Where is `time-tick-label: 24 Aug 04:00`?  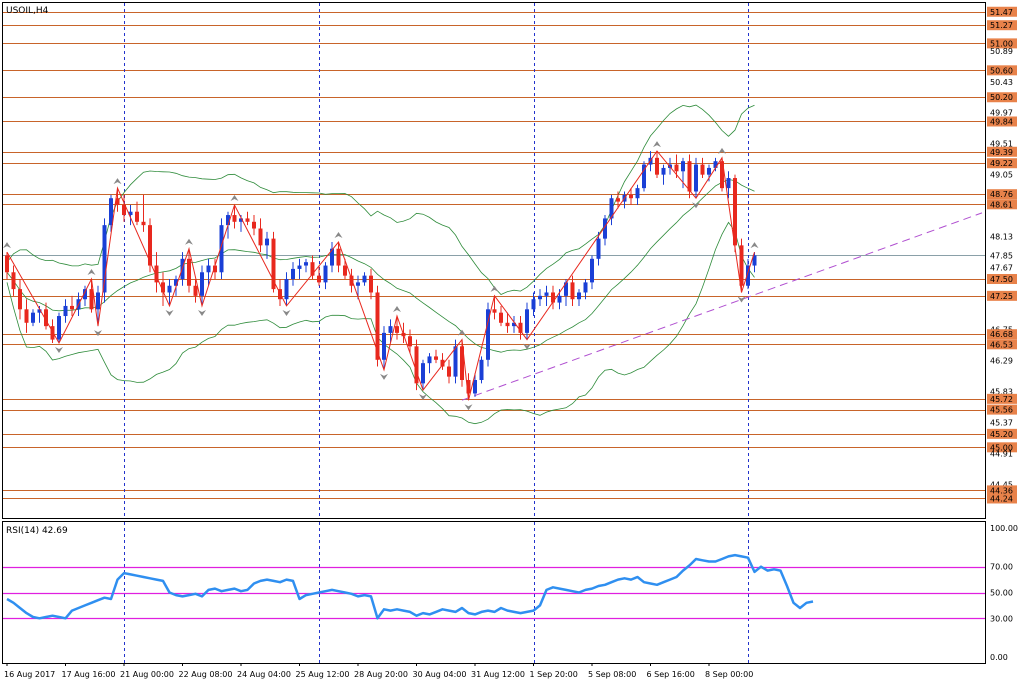
time-tick-label: 24 Aug 04:00 is located at coordinates (264, 674).